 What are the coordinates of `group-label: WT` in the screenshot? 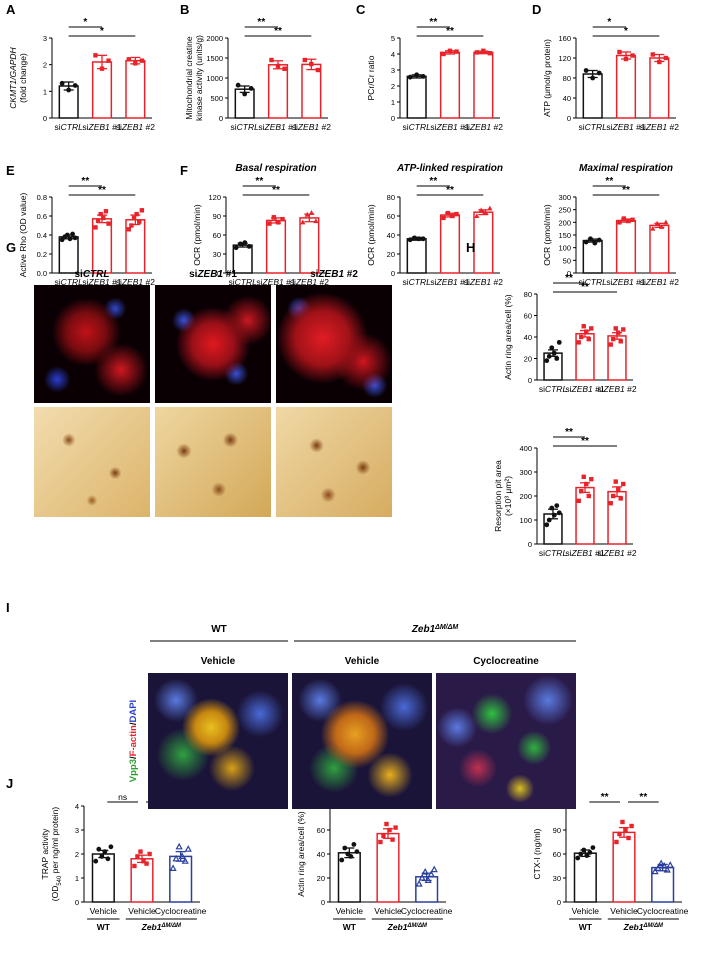 It's located at (104, 927).